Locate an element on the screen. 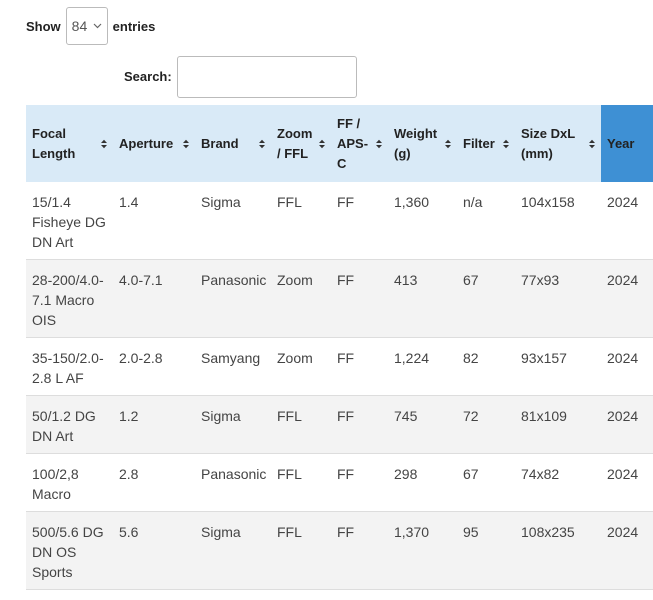  header-label: Weight (g) is located at coordinates (416, 143).